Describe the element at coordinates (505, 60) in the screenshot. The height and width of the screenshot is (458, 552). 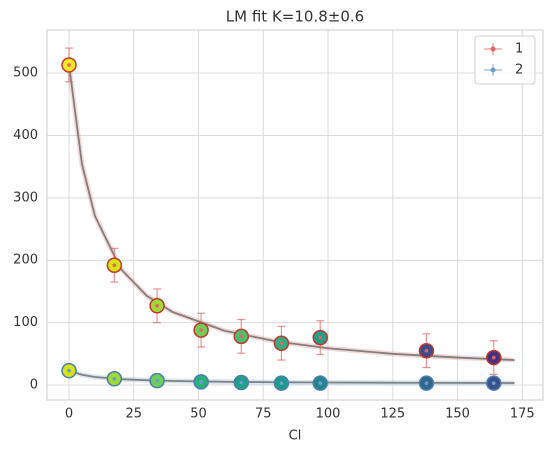
I see `legend-box` at that location.